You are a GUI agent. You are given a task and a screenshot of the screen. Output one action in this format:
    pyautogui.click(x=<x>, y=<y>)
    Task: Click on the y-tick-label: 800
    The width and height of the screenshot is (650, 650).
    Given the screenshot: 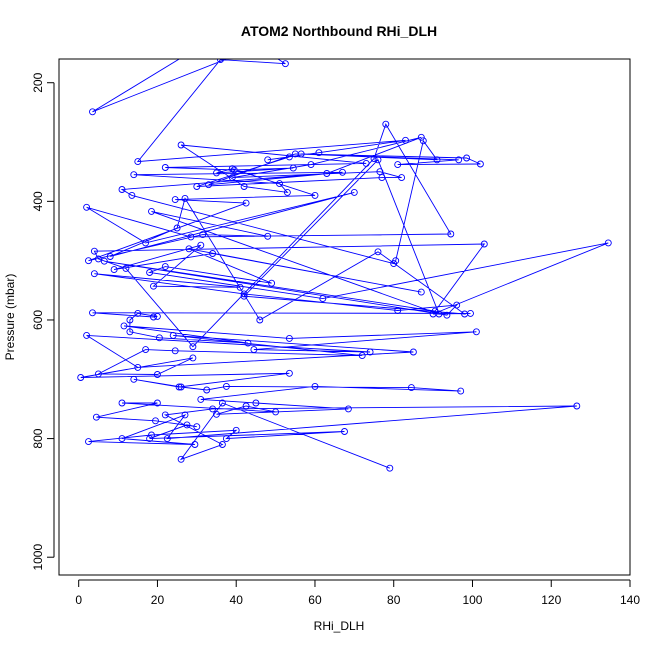 What is the action you would take?
    pyautogui.click(x=38, y=438)
    